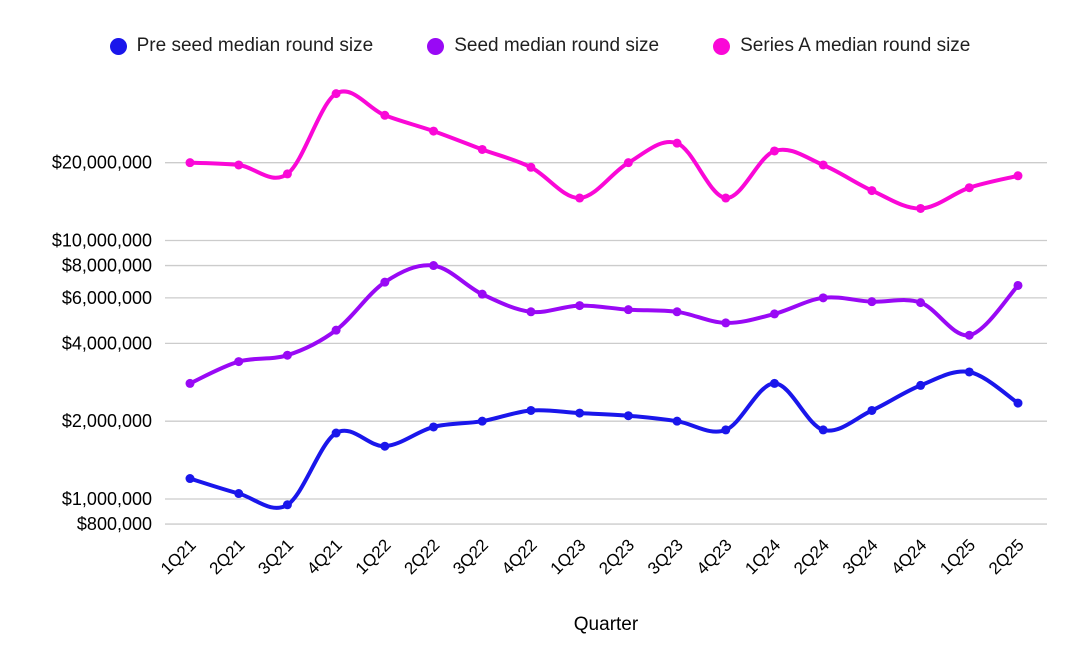  What do you see at coordinates (373, 556) in the screenshot?
I see `x-tick-label: 1Q22` at bounding box center [373, 556].